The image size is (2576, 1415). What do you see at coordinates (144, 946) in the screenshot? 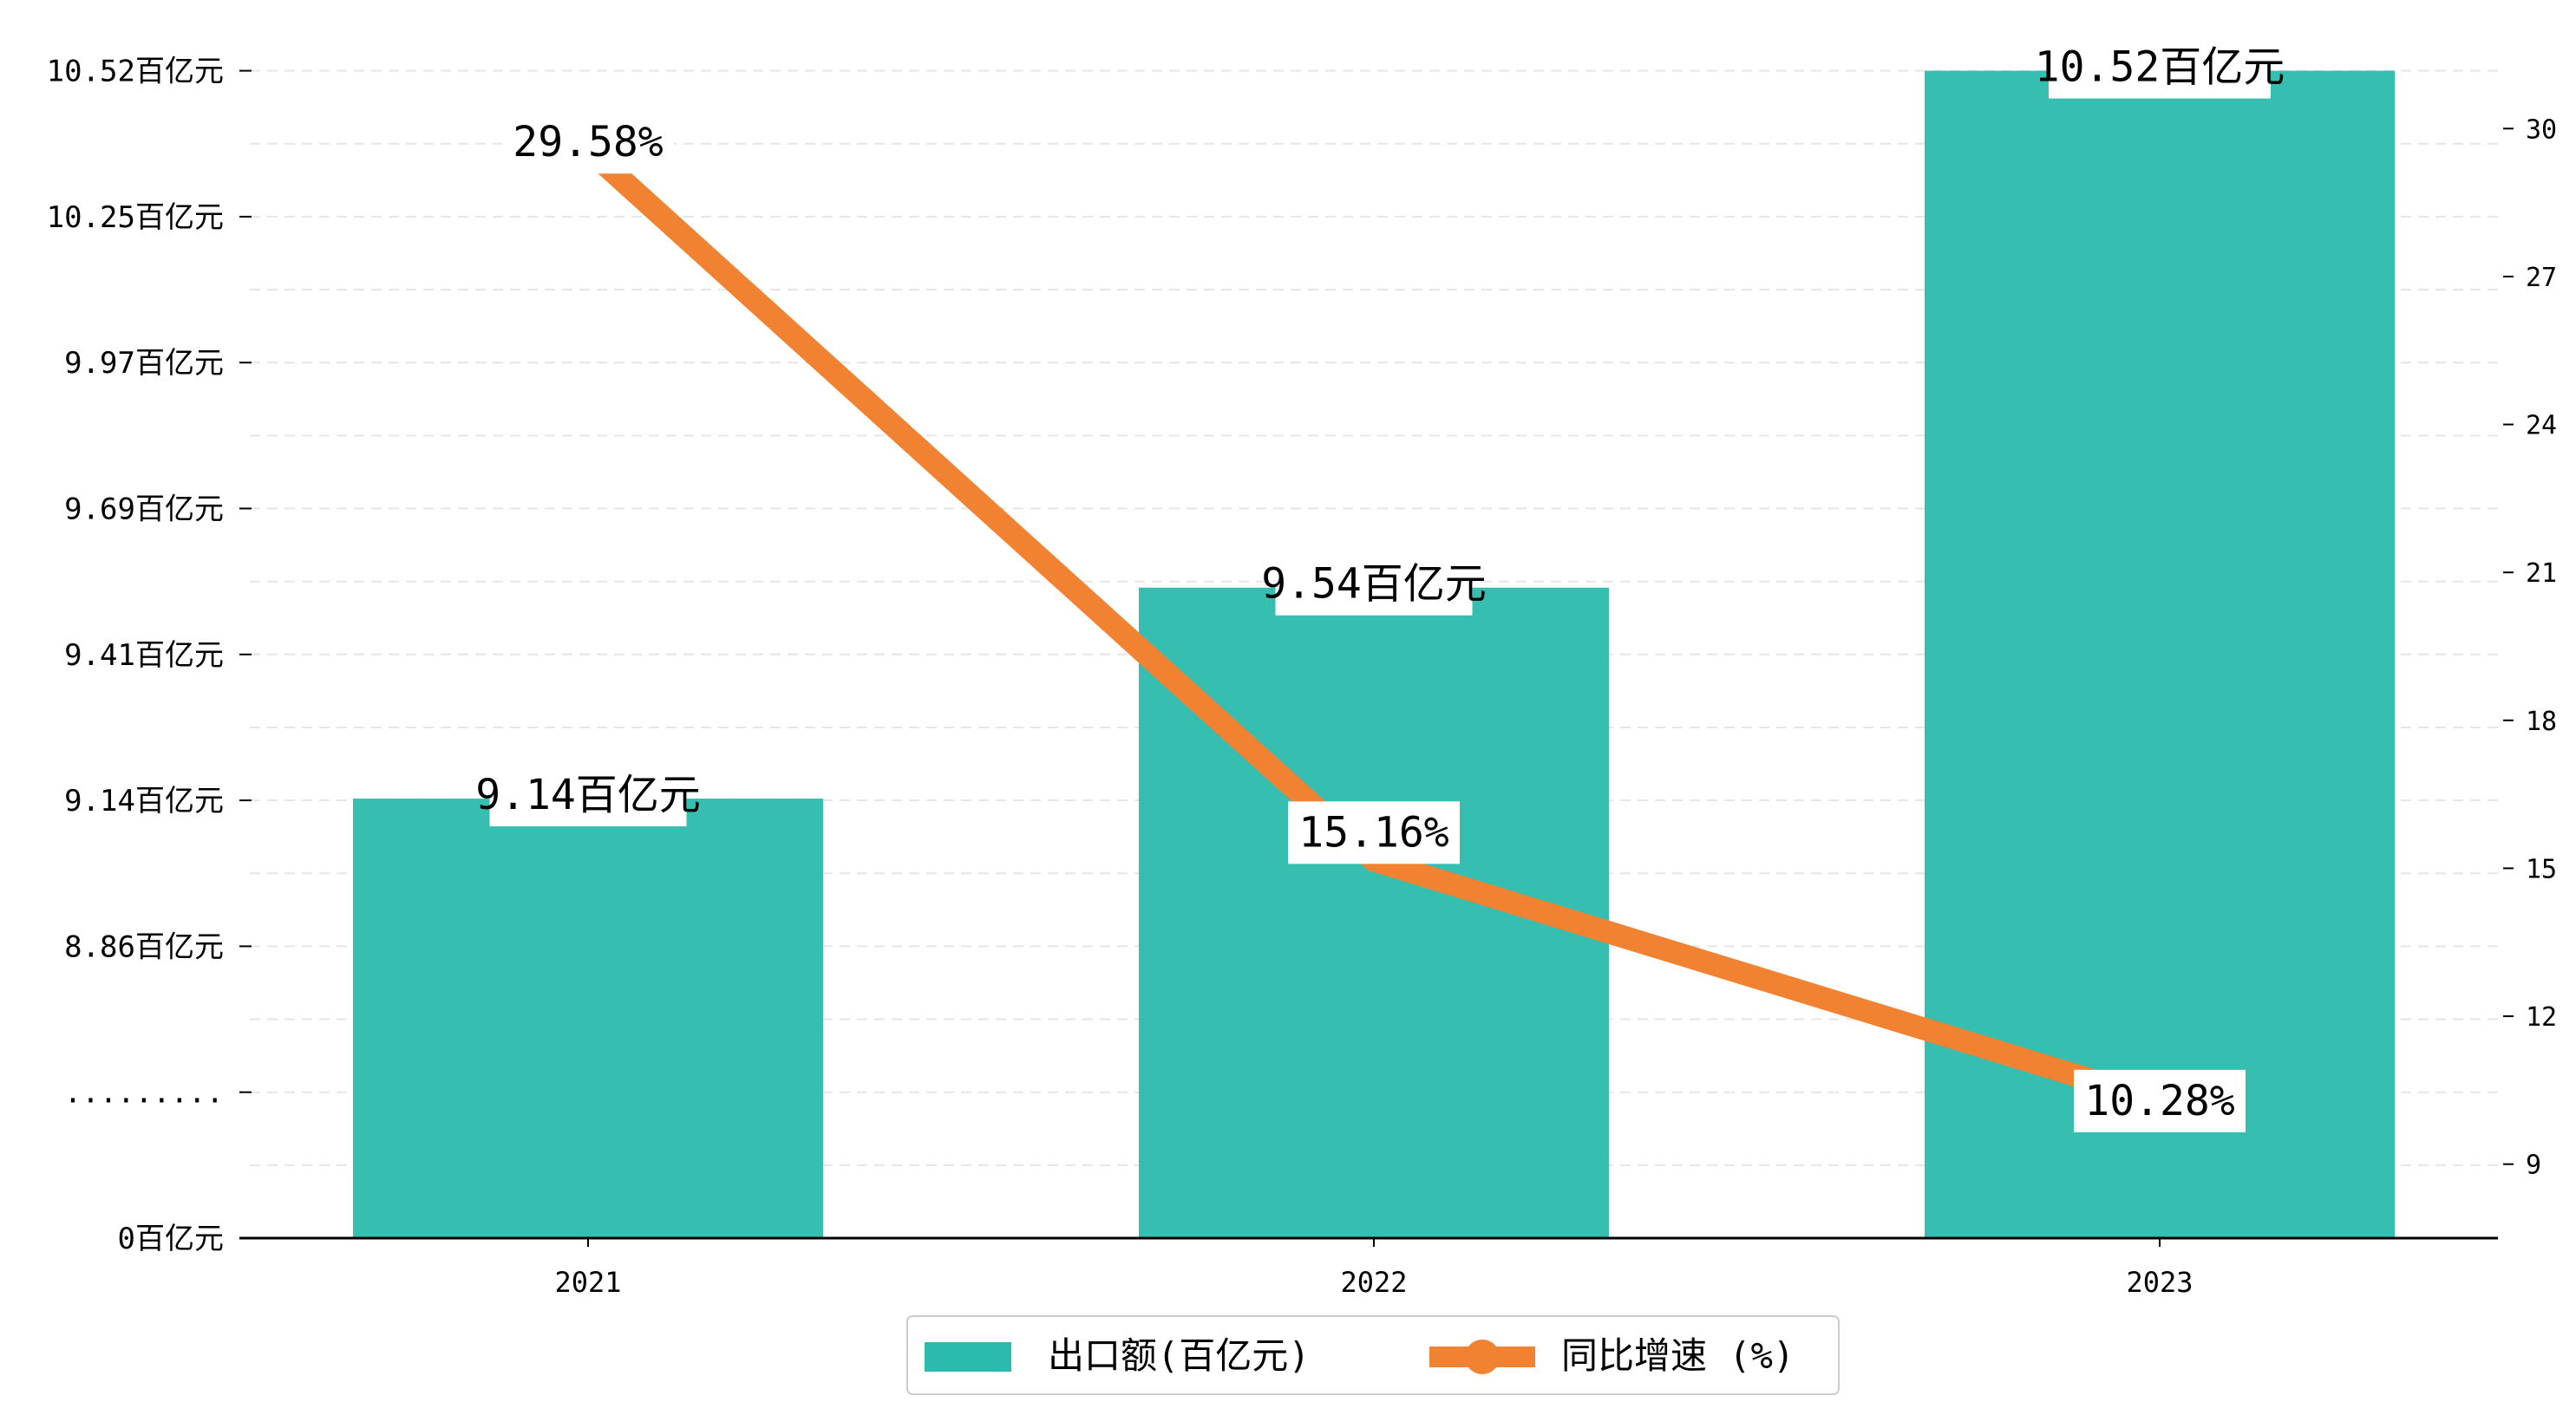
I see `left-tick-label: 8.86百亿元` at bounding box center [144, 946].